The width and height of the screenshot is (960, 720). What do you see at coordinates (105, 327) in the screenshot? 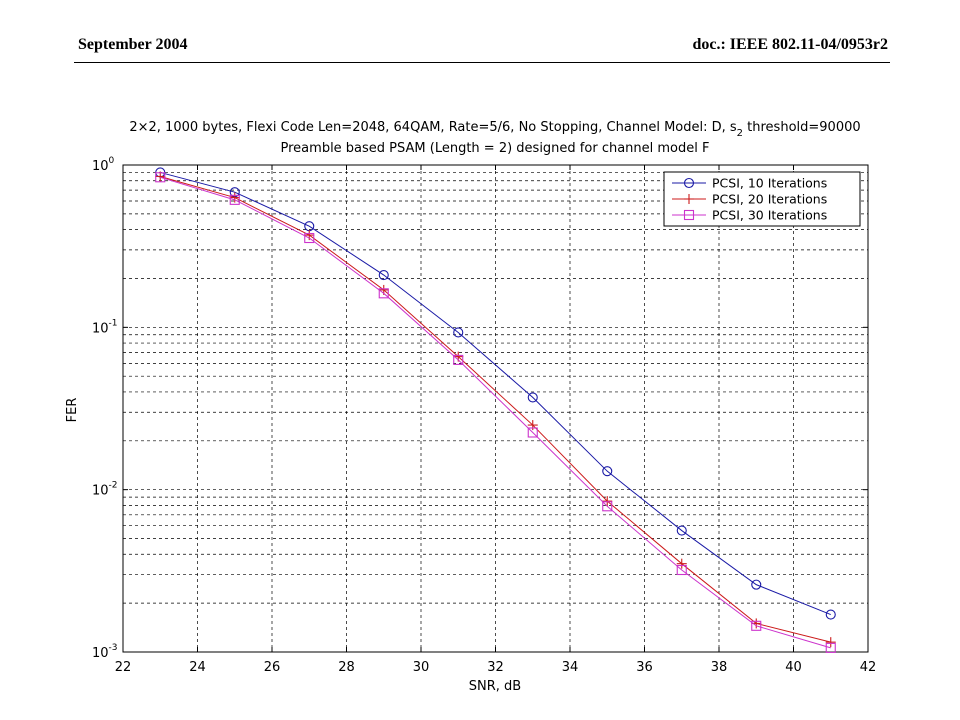
I see `y-tick-label: 10⁻¹` at bounding box center [105, 327].